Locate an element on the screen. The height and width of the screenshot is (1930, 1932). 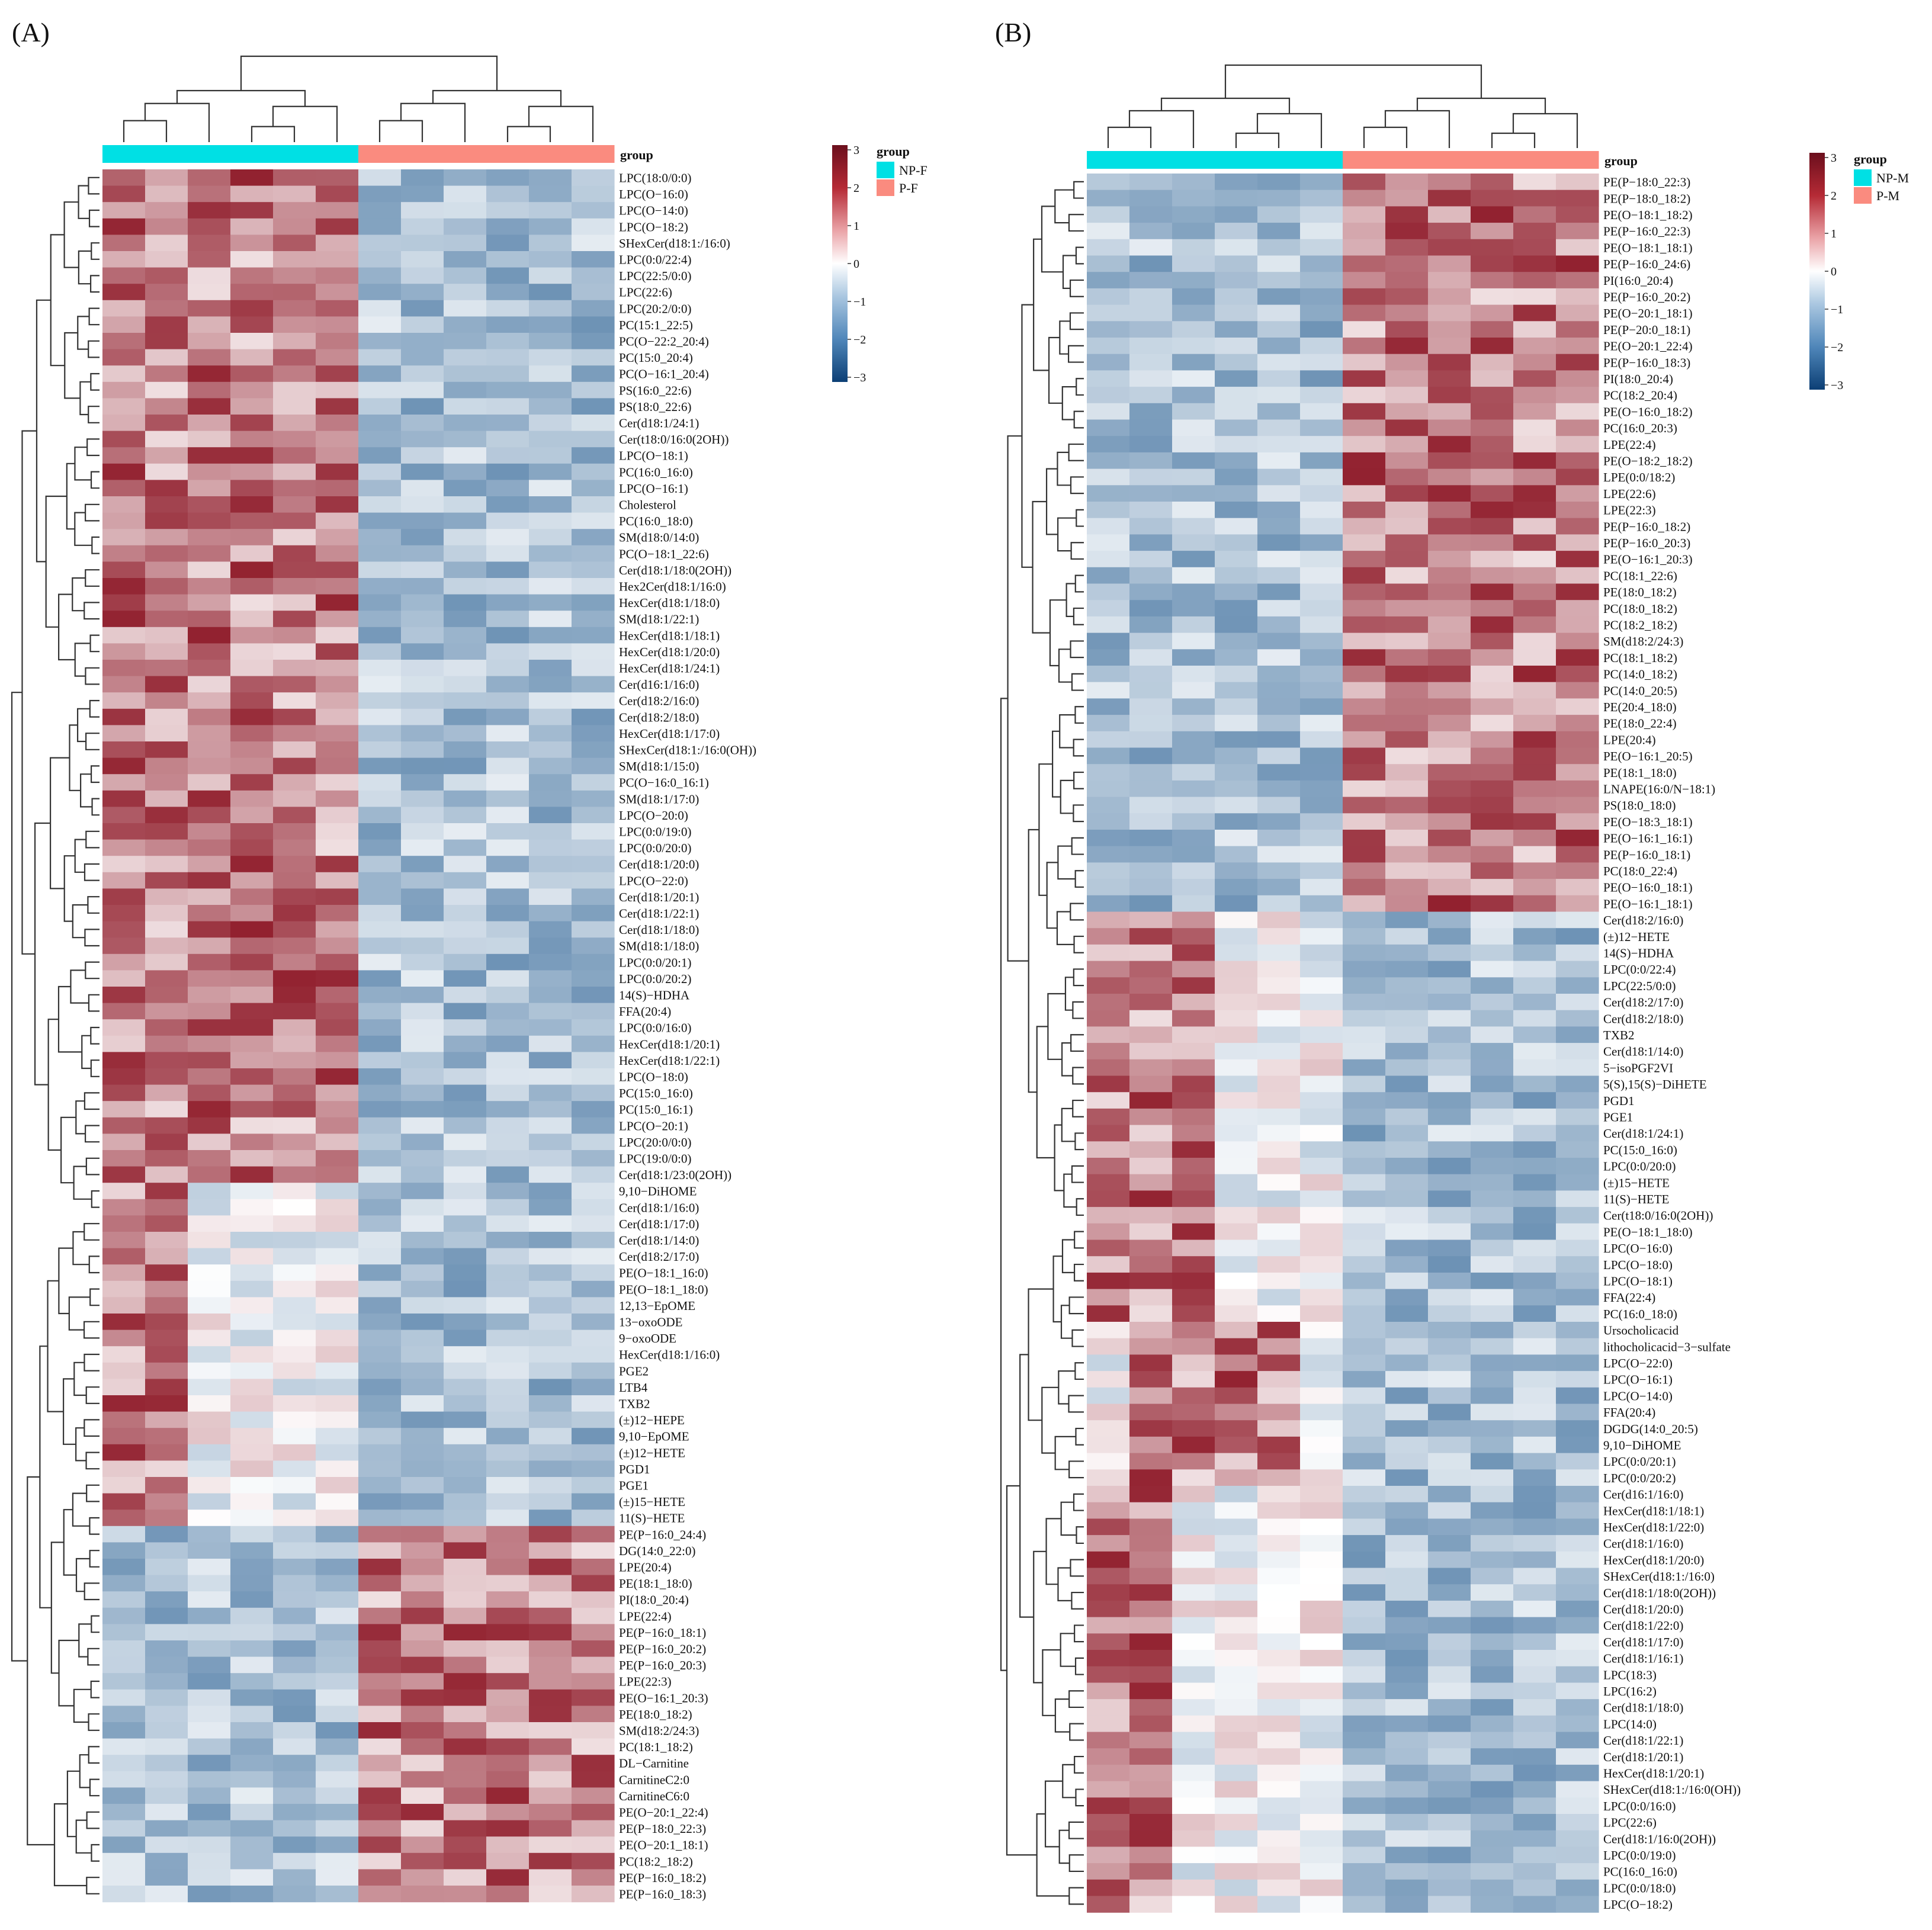
row-label: SHexCer(d18:1:/16:0) is located at coordinates (1659, 1576).